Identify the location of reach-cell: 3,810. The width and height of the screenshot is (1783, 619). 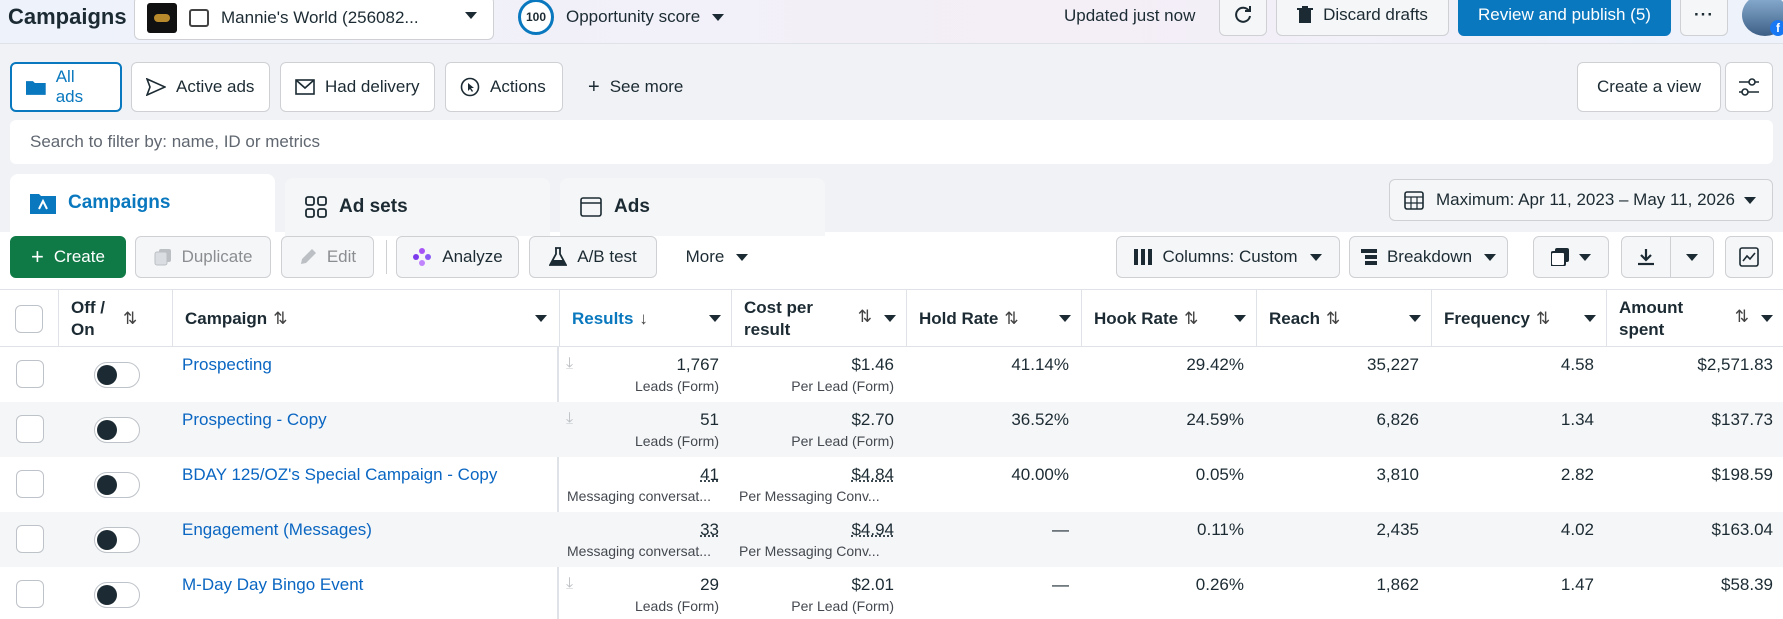
(1343, 484).